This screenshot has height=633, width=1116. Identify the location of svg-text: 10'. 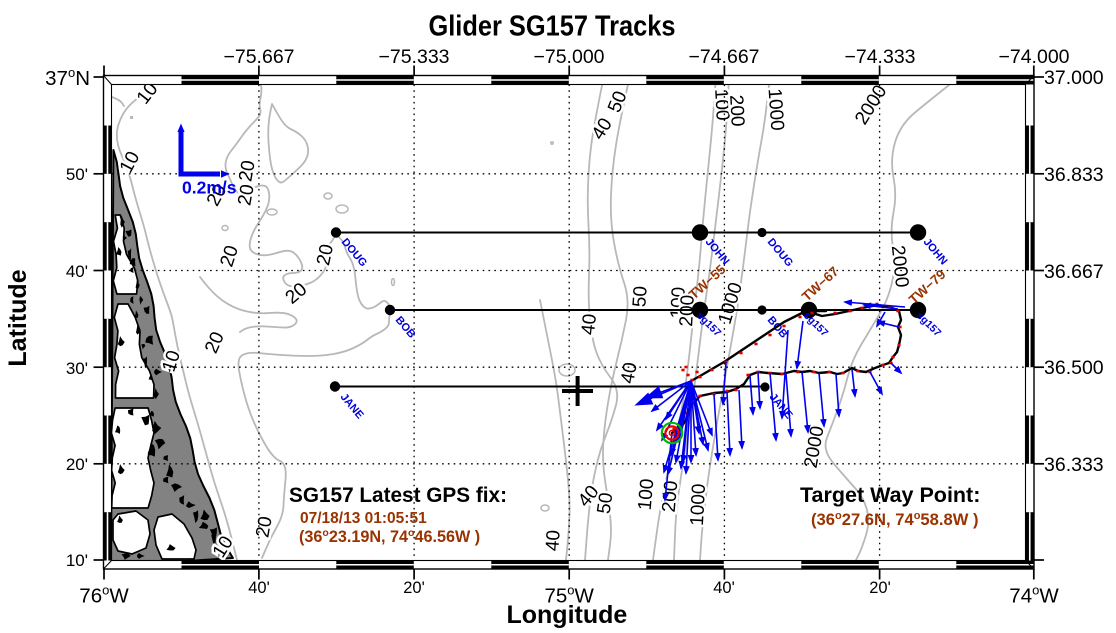
(77, 560).